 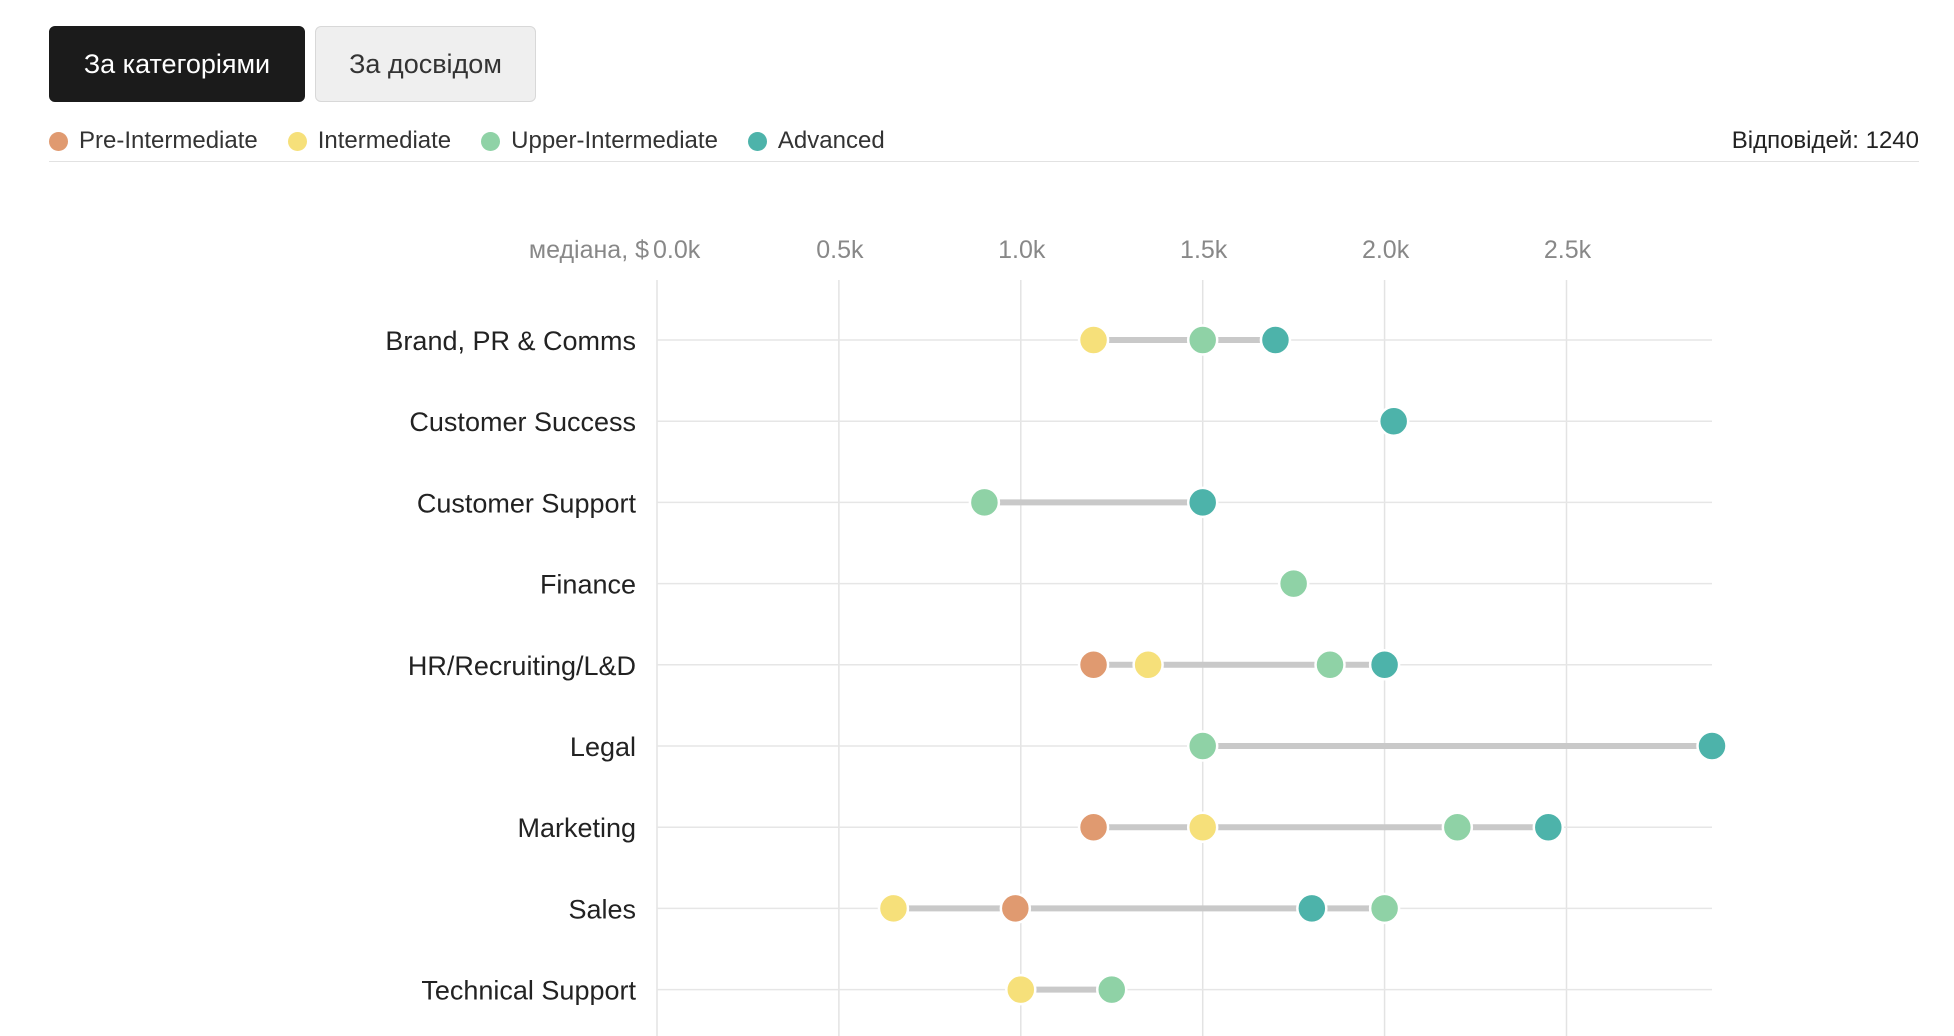 I want to click on x-tick-label: 2.5k, so click(x=1568, y=250).